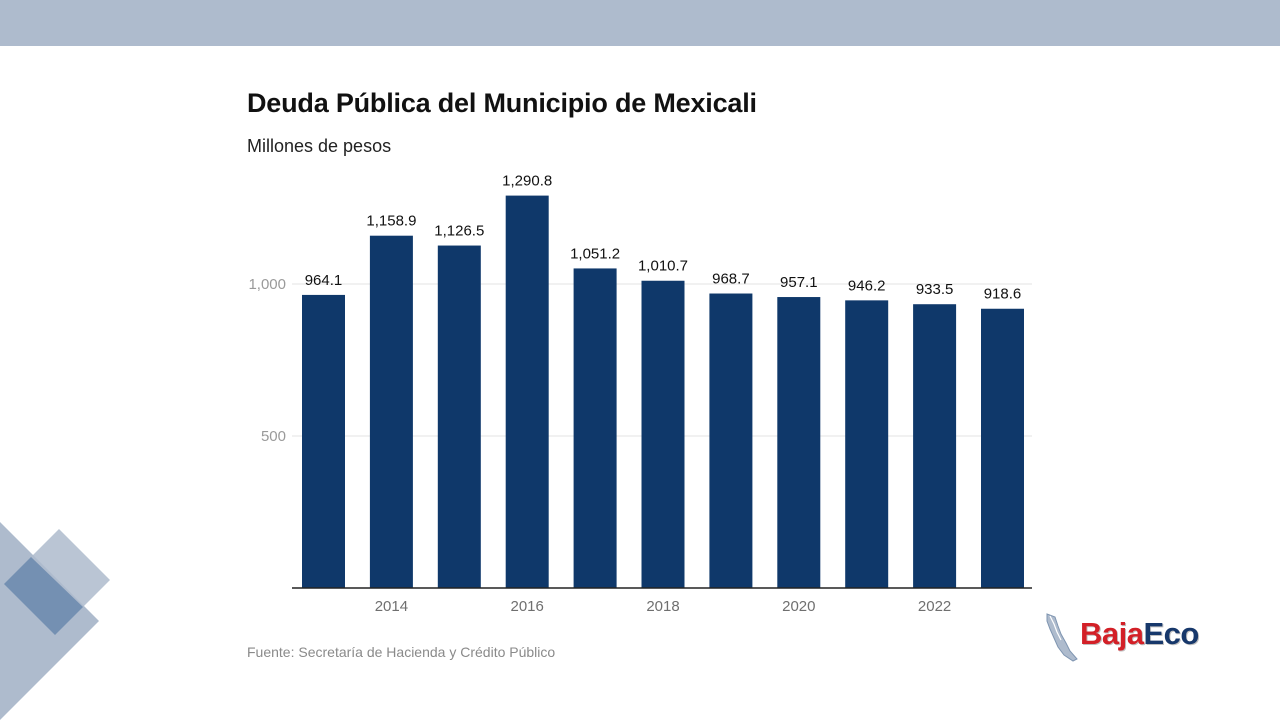 The width and height of the screenshot is (1280, 720). What do you see at coordinates (867, 285) in the screenshot?
I see `data-label: 946.2` at bounding box center [867, 285].